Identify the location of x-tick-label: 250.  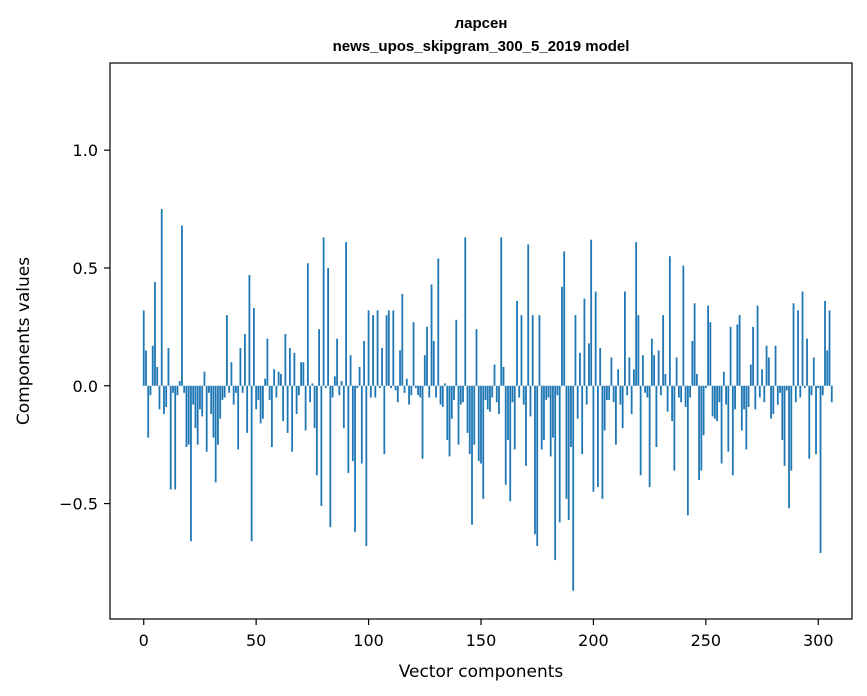
(706, 640).